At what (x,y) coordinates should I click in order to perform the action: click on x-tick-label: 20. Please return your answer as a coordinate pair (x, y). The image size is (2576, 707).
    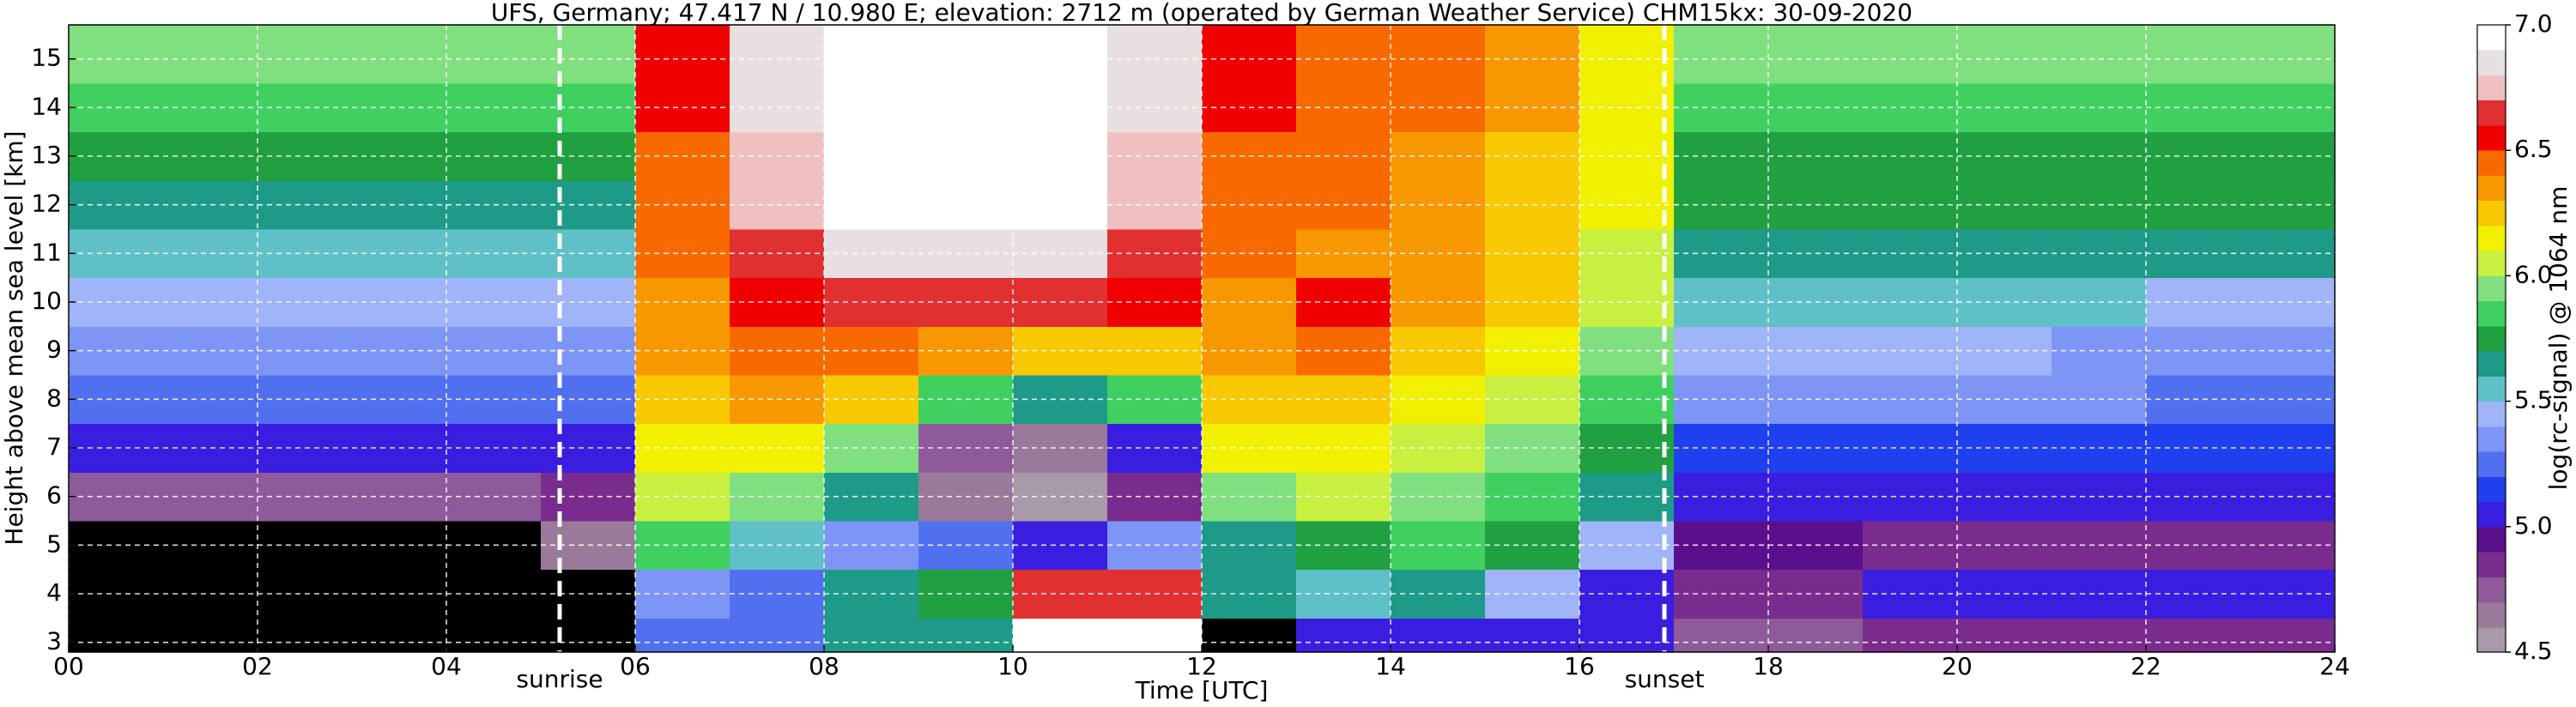
    Looking at the image, I should click on (1957, 666).